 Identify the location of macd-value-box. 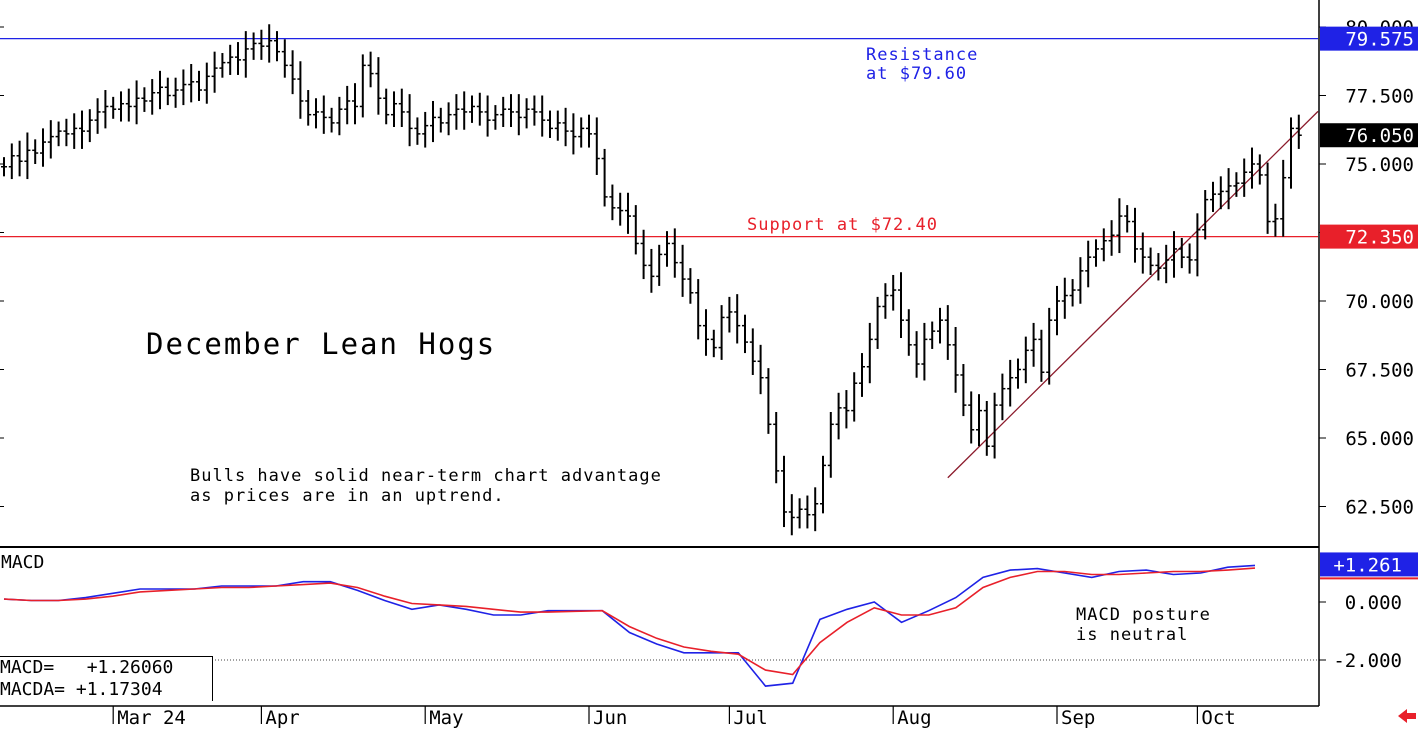
(1369, 564).